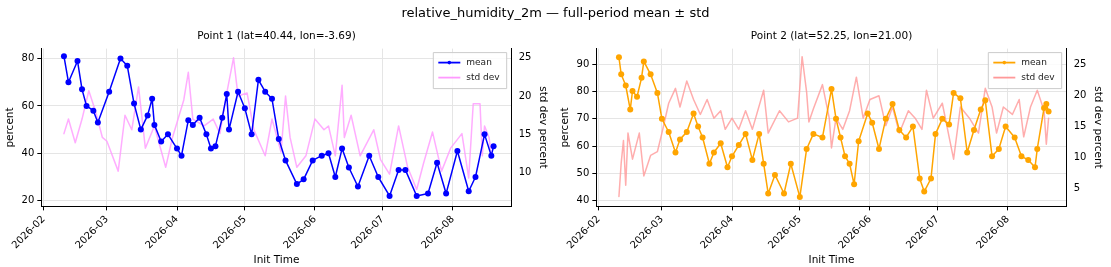 Image resolution: width=1111 pixels, height=267 pixels. What do you see at coordinates (583, 63) in the screenshot?
I see `y-tick-label: 90` at bounding box center [583, 63].